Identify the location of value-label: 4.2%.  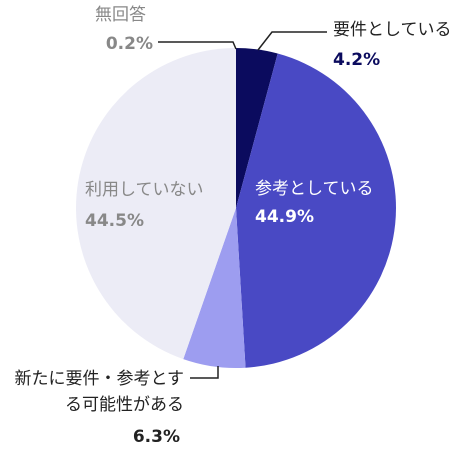
(357, 60).